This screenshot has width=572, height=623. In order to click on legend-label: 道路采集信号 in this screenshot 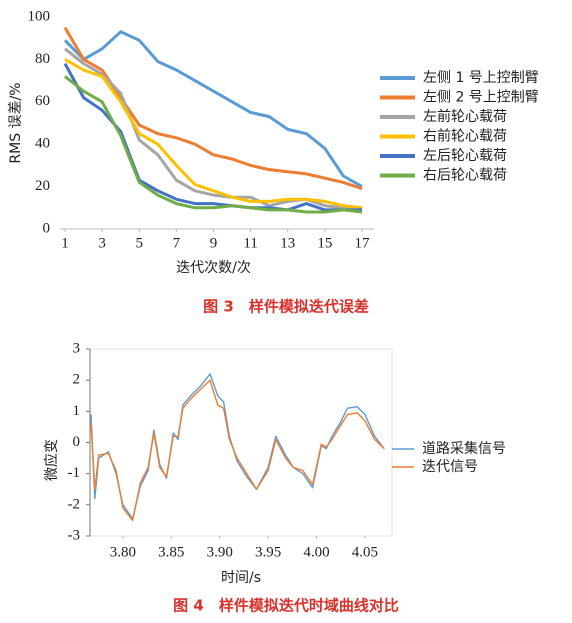, I will do `click(464, 448)`.